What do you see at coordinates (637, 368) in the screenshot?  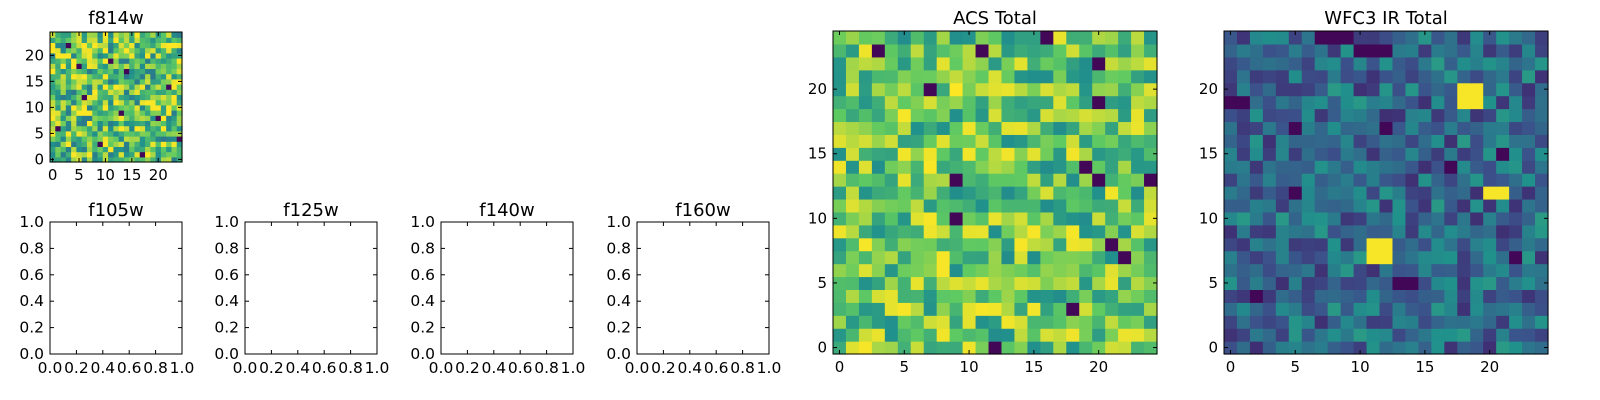 I see `x-tick-label: 0.0` at bounding box center [637, 368].